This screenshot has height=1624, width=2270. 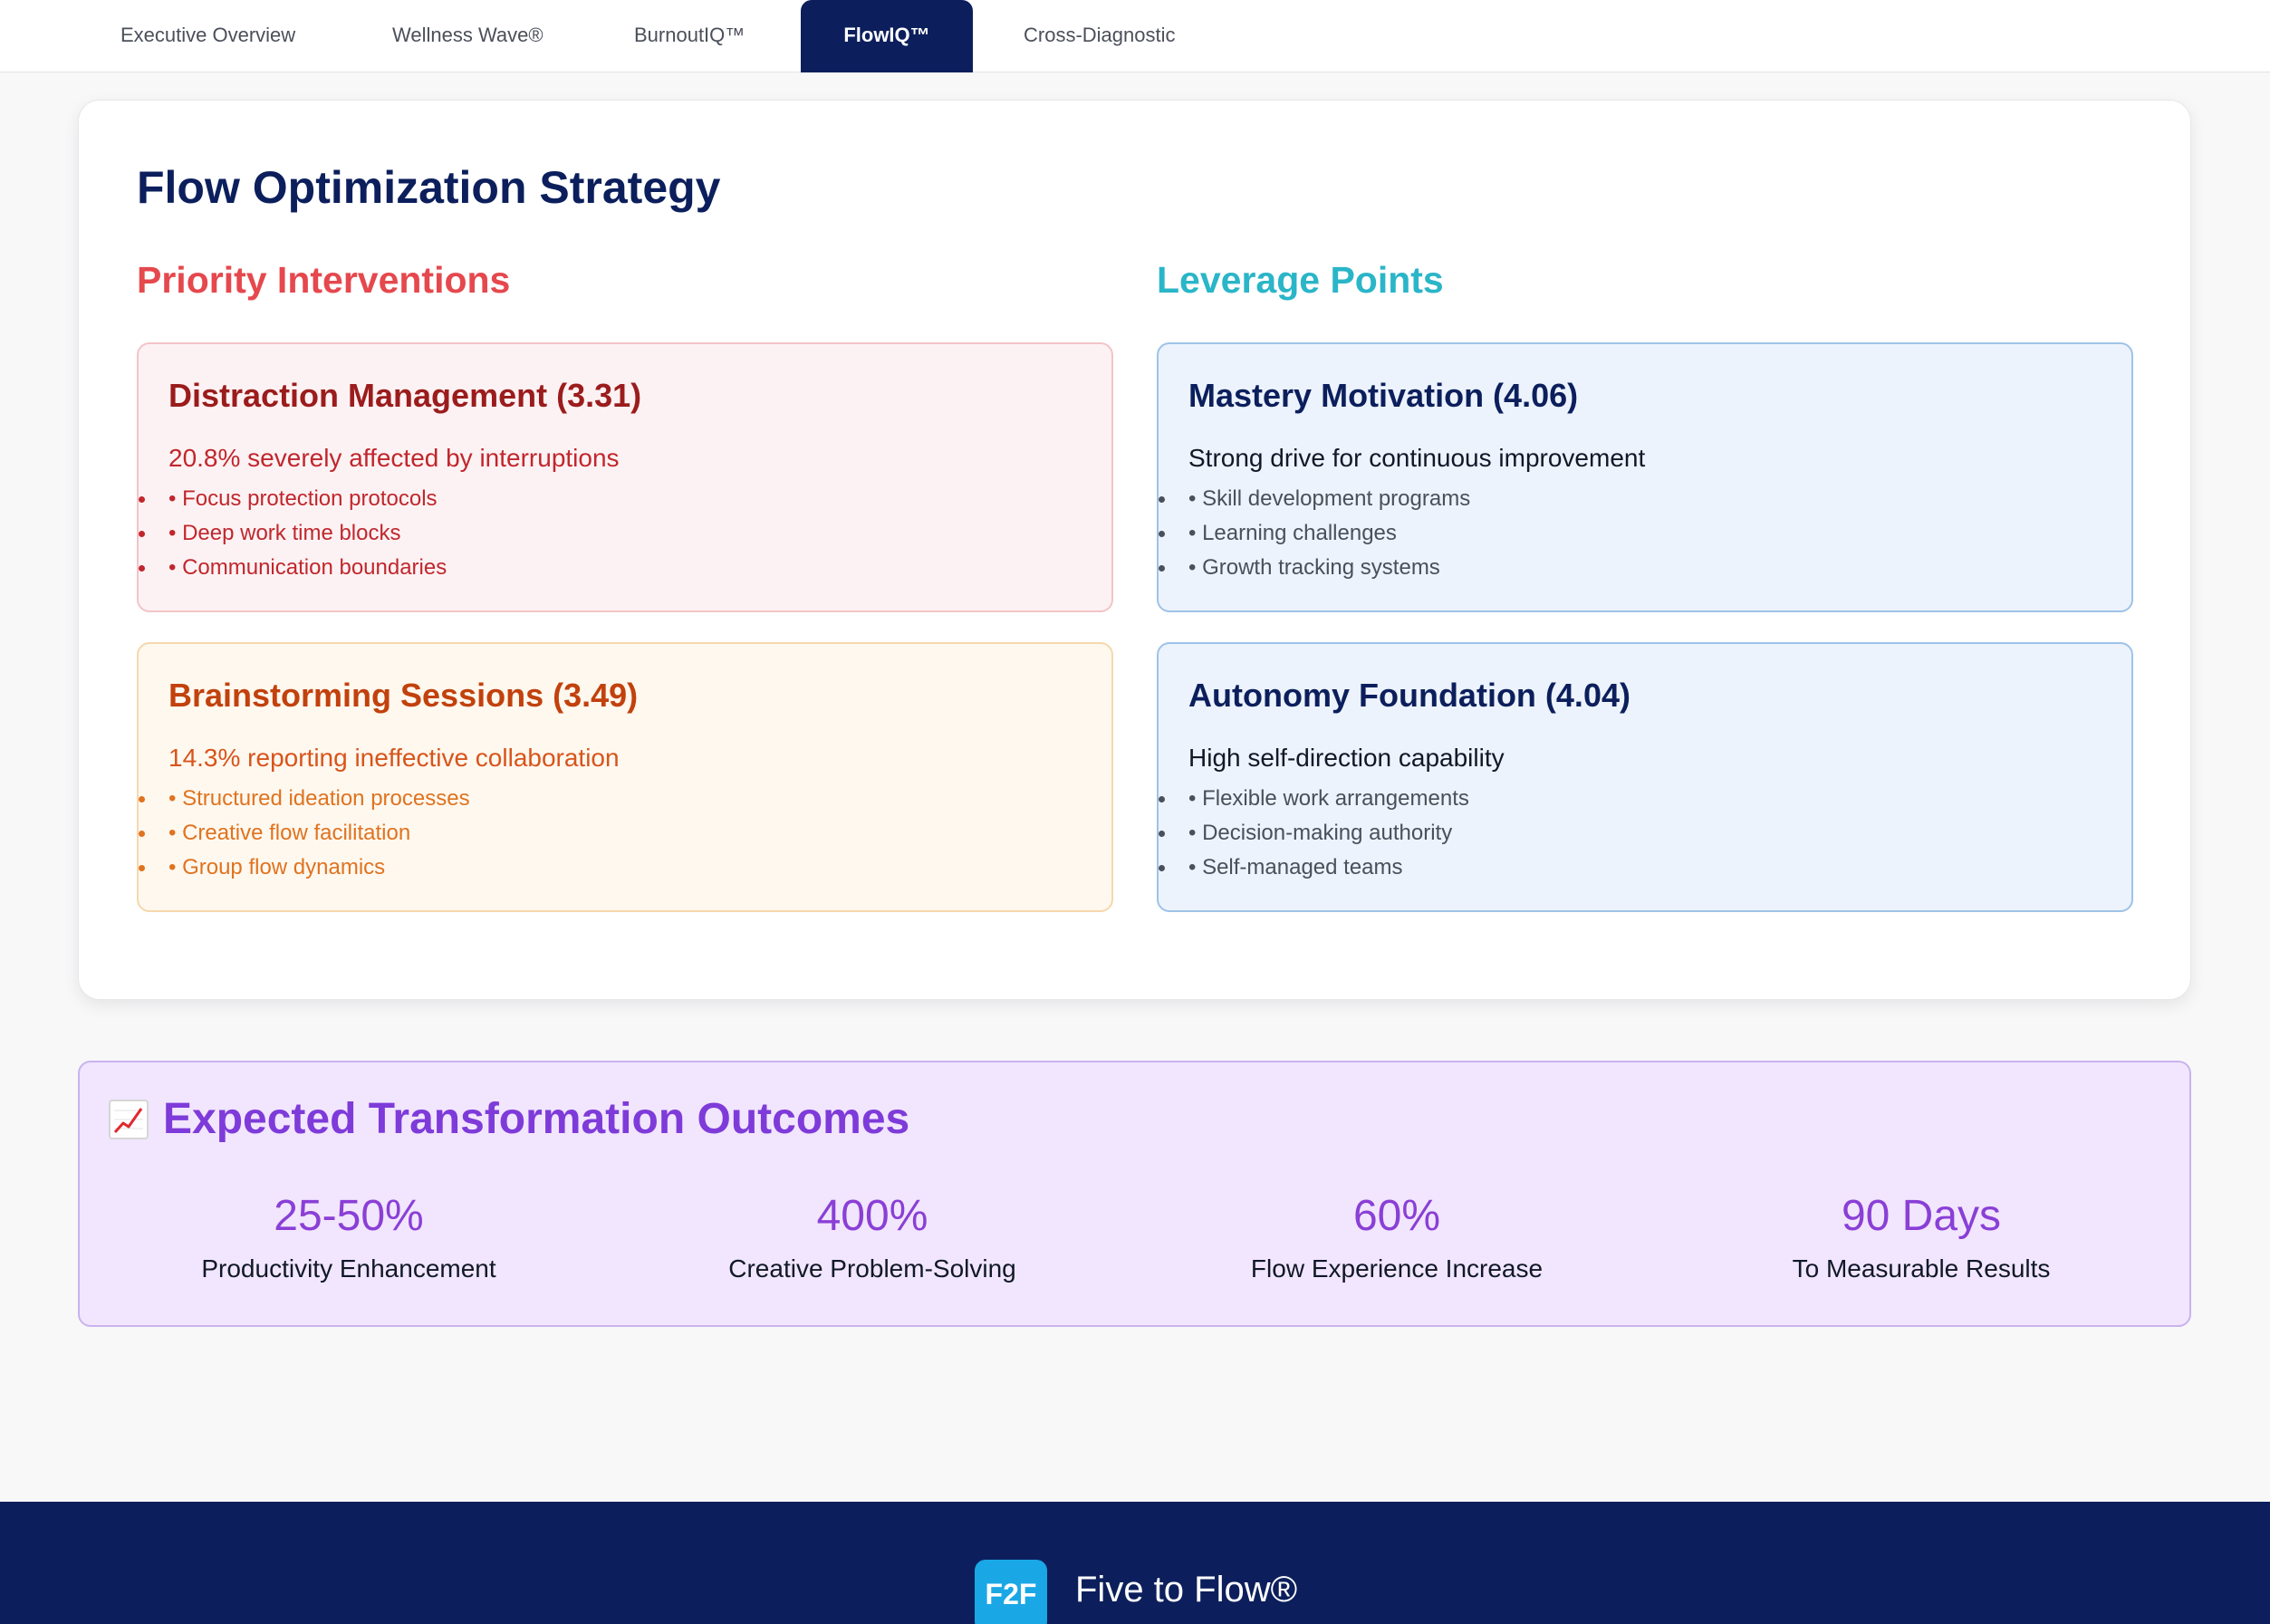 I want to click on metric-productivity: 25-50% Productivity Enhancement, so click(x=348, y=1237).